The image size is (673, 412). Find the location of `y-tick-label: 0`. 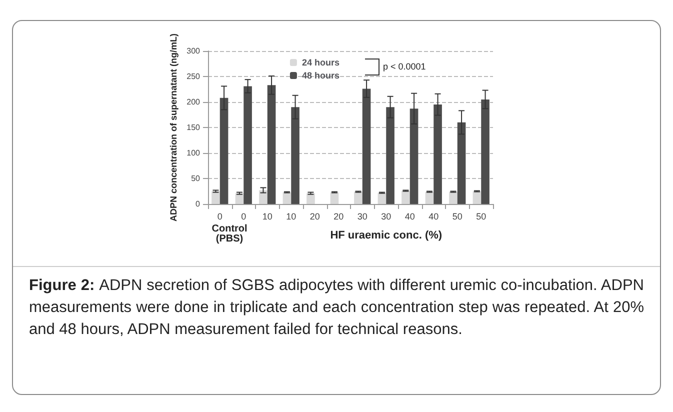

y-tick-label: 0 is located at coordinates (198, 204).